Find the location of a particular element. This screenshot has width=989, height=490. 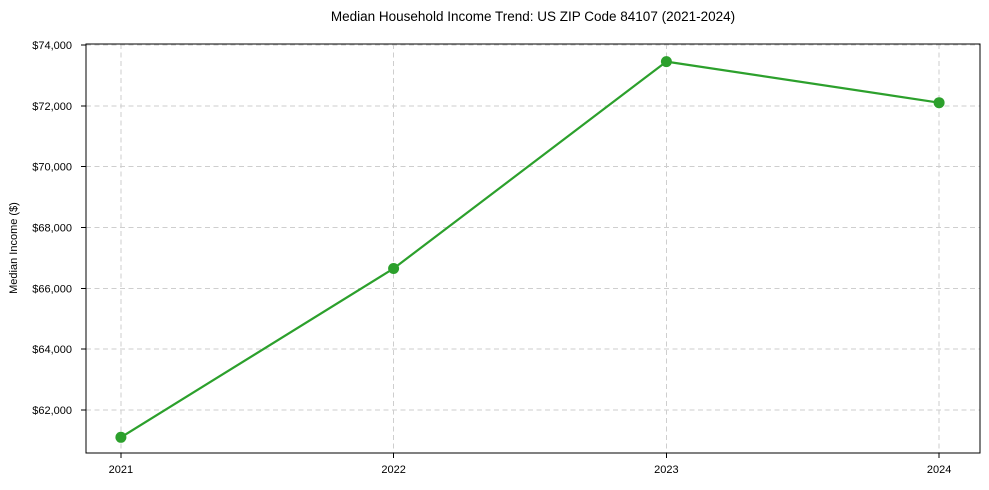

x-tick-label: 2021 is located at coordinates (121, 470).